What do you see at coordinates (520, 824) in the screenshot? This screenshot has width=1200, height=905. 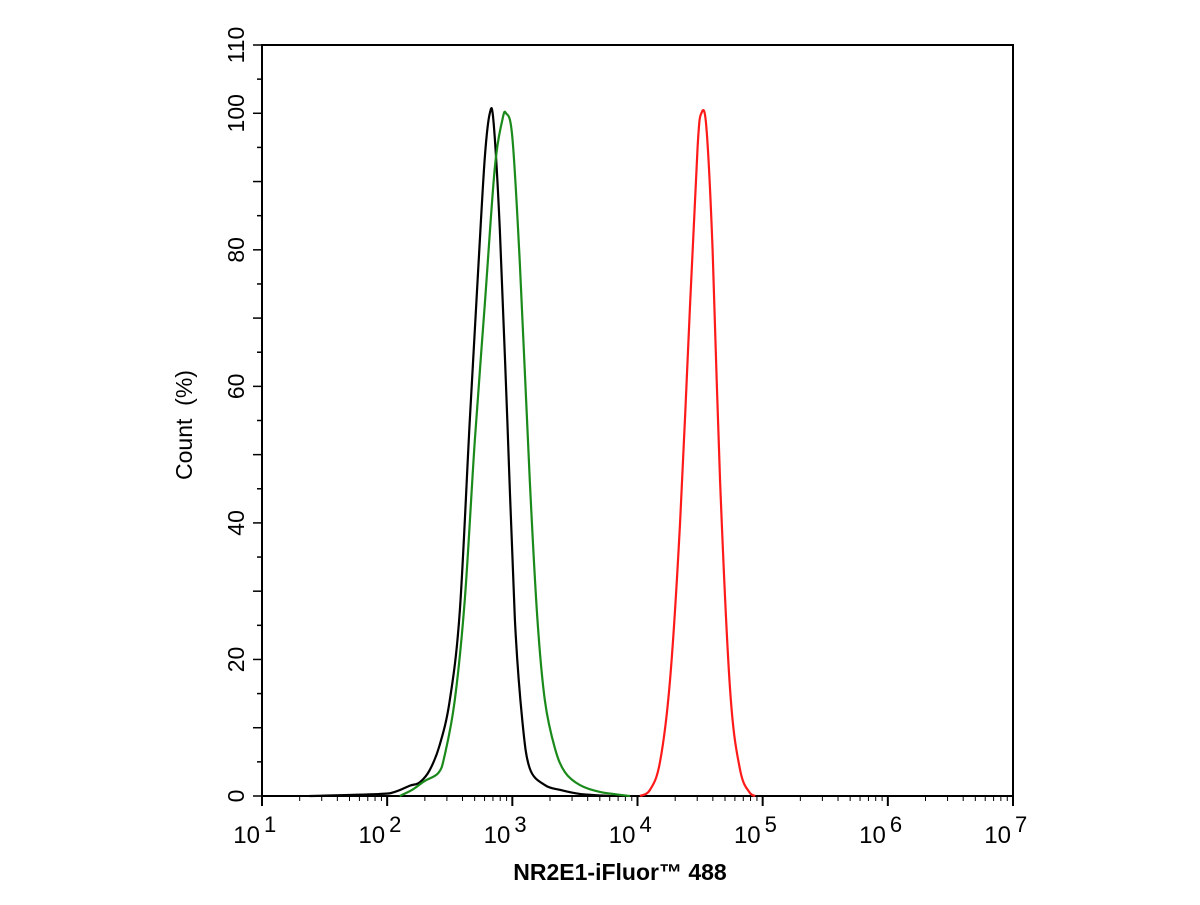 I see `x-tick-exponent: 3` at bounding box center [520, 824].